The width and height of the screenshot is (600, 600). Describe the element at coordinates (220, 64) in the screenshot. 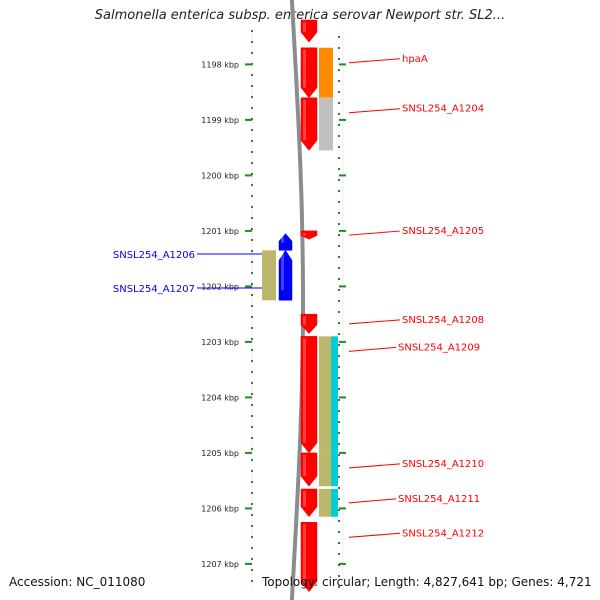

I see `scale-label-kbp: 1198 kbp` at that location.